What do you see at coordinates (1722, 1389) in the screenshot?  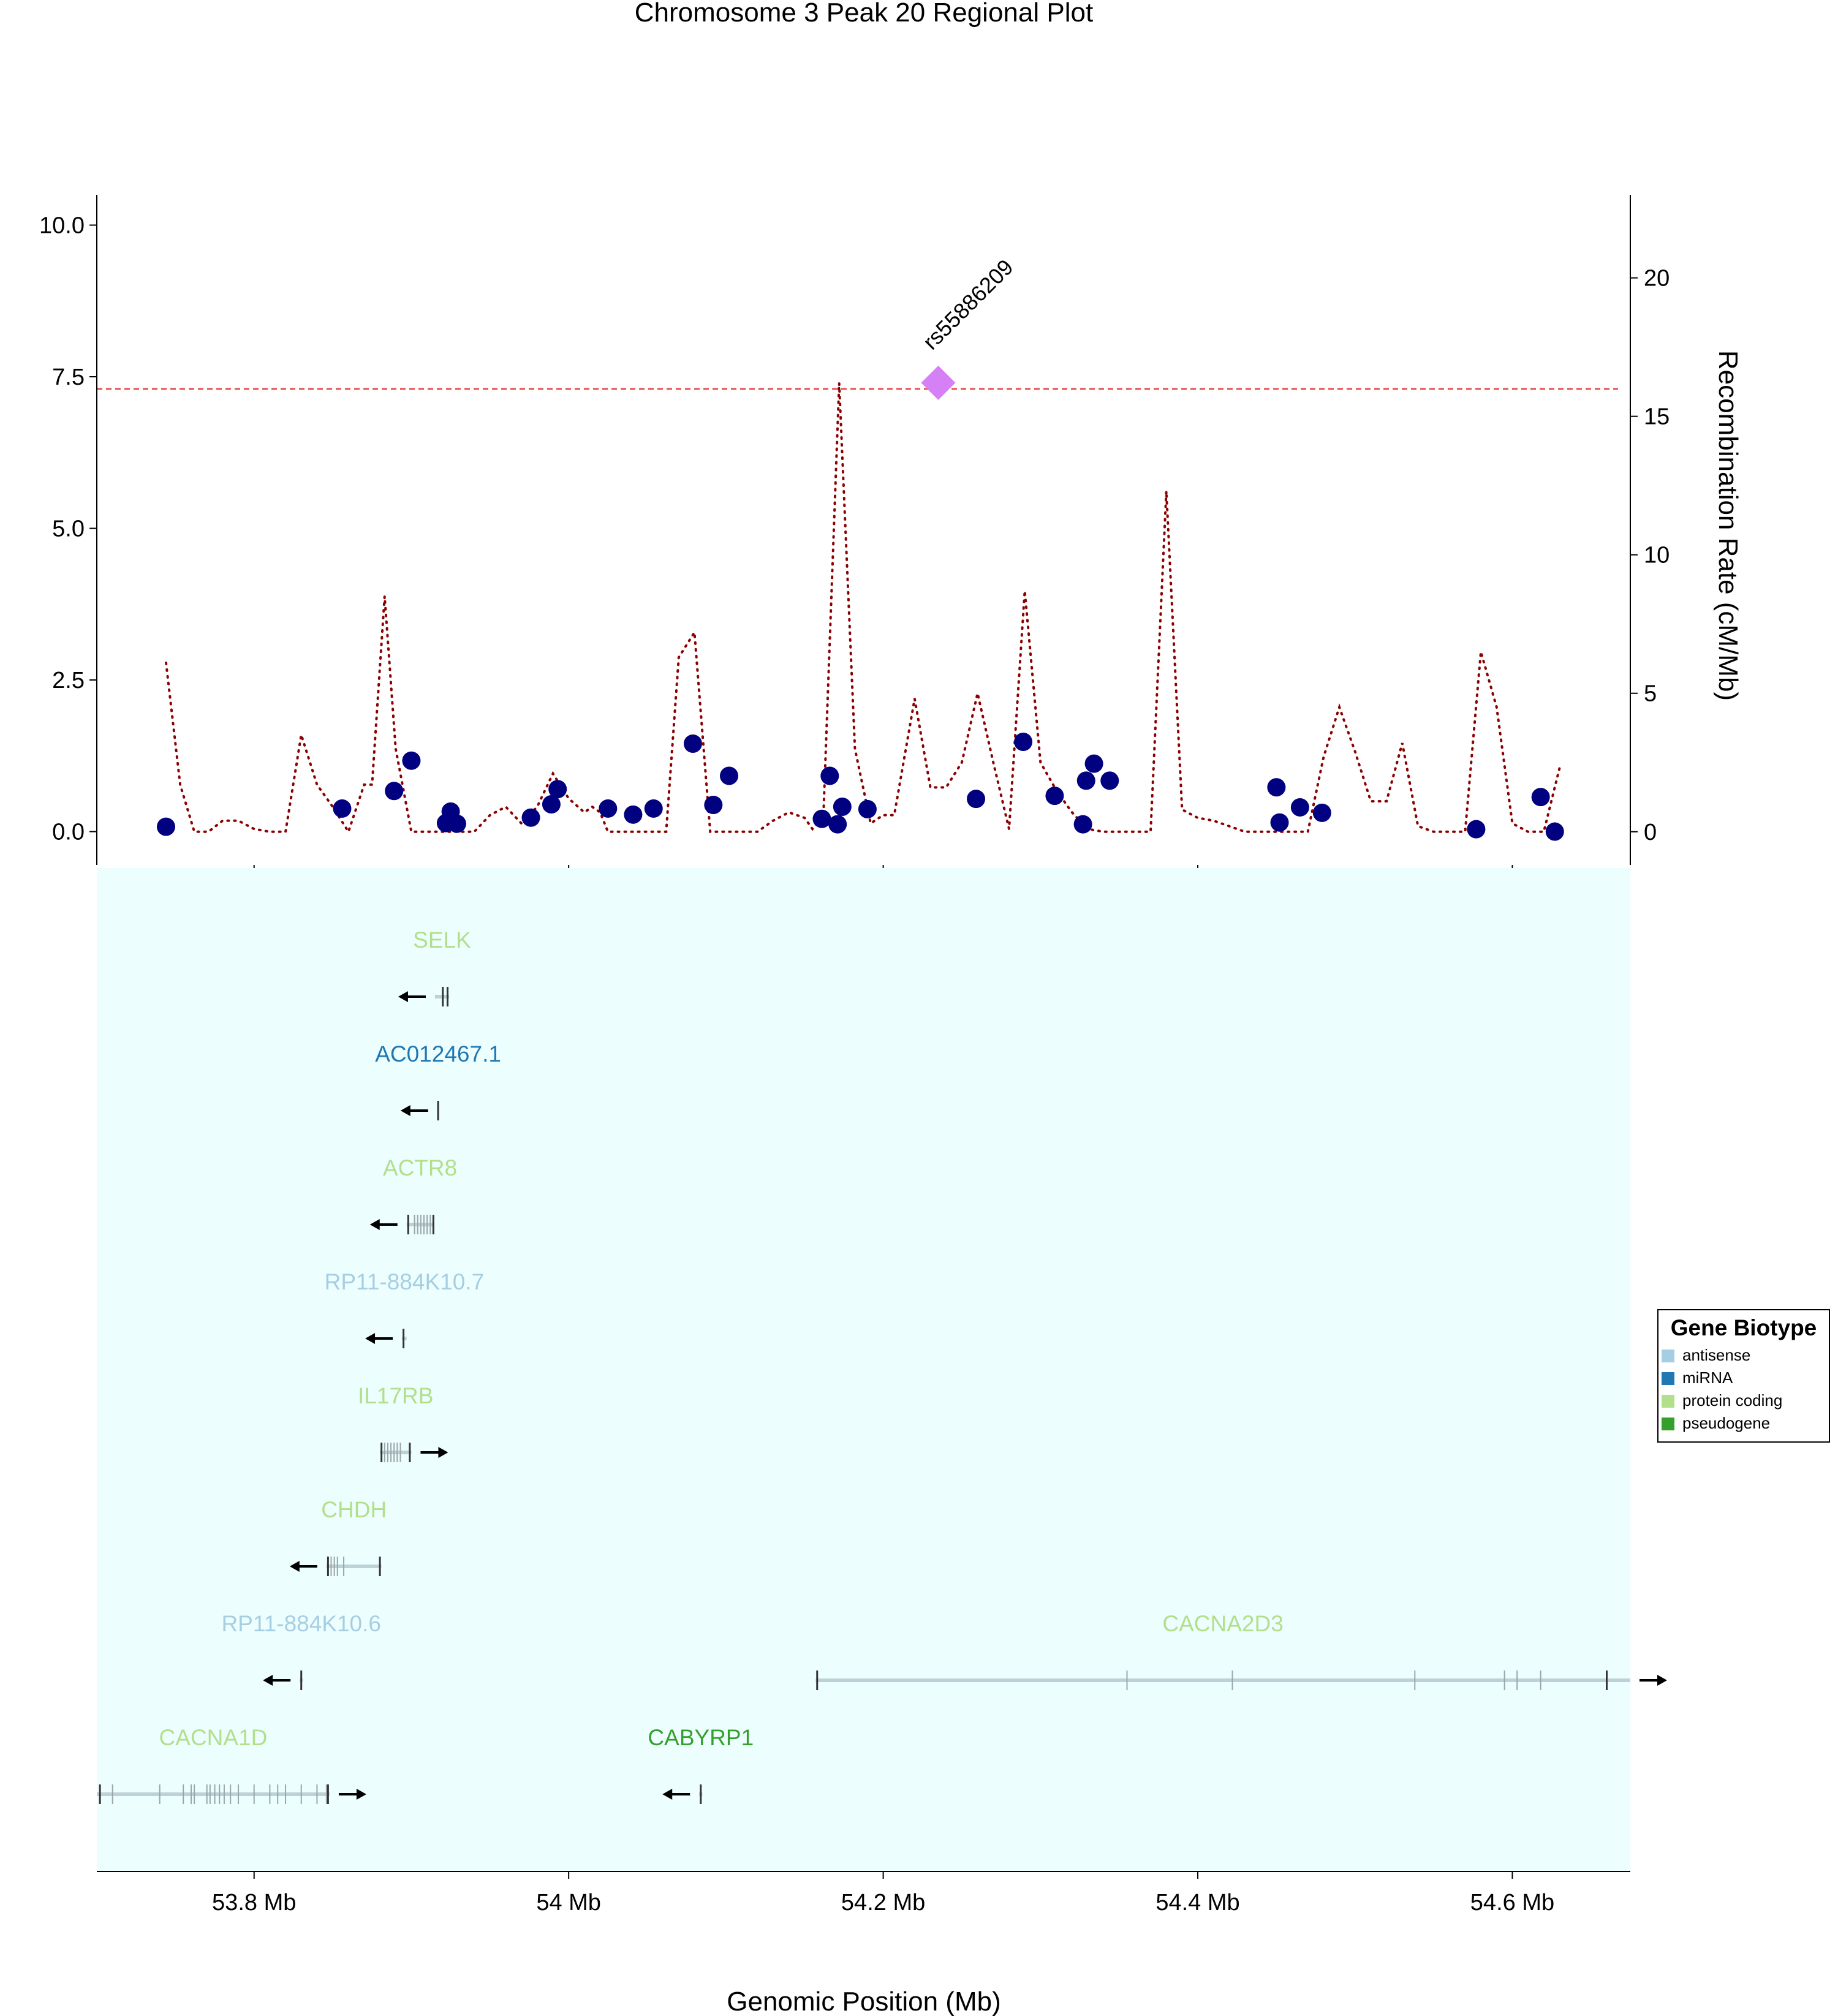 I see `legend-entries: antisense miRNA protein coding pseudogene` at bounding box center [1722, 1389].